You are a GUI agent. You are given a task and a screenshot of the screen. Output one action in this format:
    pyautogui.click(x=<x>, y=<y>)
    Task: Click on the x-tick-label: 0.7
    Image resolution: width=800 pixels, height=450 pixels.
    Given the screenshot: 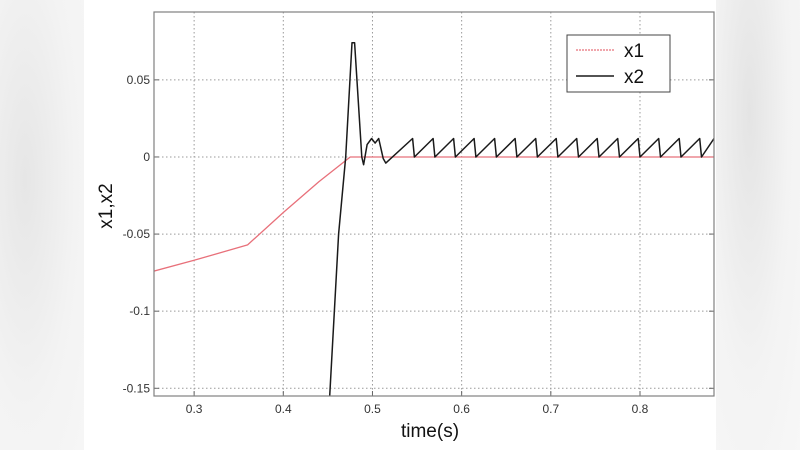 What is the action you would take?
    pyautogui.click(x=550, y=409)
    